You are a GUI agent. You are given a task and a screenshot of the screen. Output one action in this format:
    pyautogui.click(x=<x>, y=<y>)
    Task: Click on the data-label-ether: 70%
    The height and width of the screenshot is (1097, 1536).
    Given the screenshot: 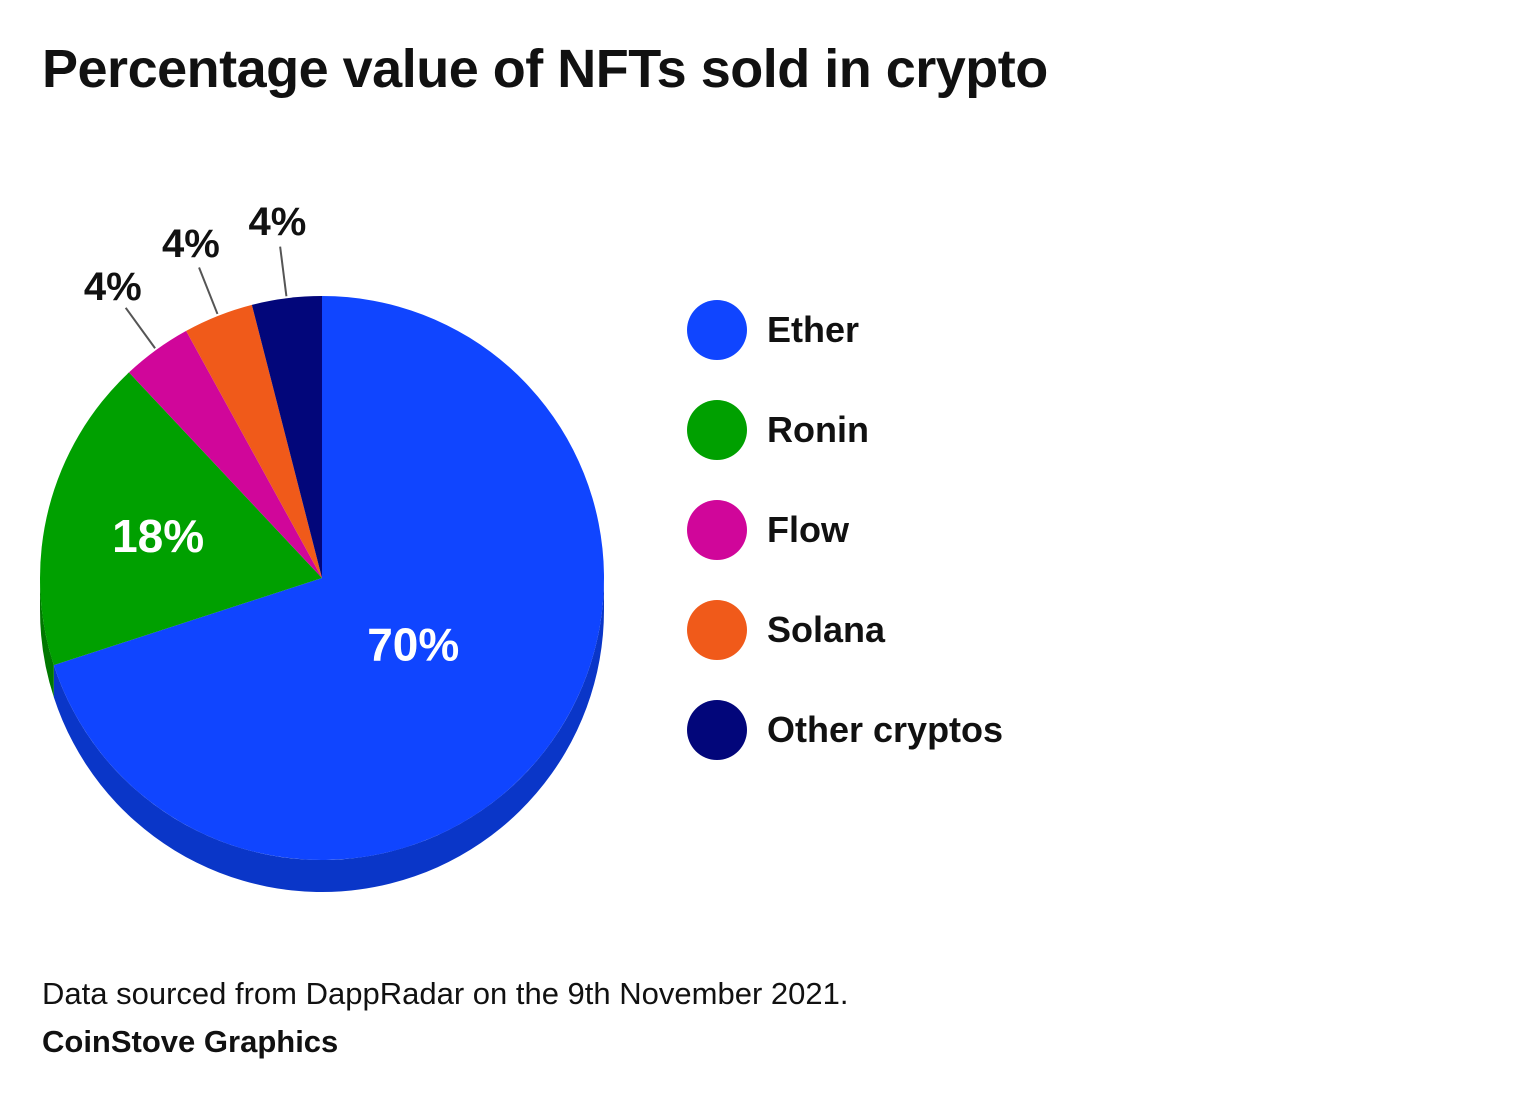 What is the action you would take?
    pyautogui.click(x=413, y=644)
    